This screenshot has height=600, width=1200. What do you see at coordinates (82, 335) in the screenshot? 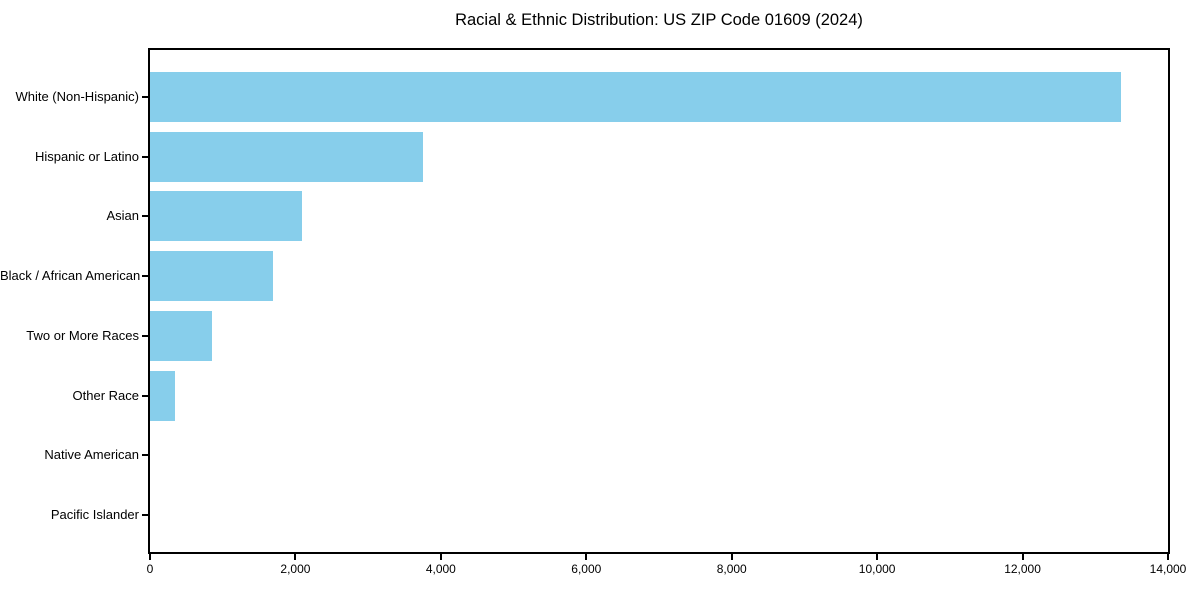
I see `category-label: Two or More Races` at bounding box center [82, 335].